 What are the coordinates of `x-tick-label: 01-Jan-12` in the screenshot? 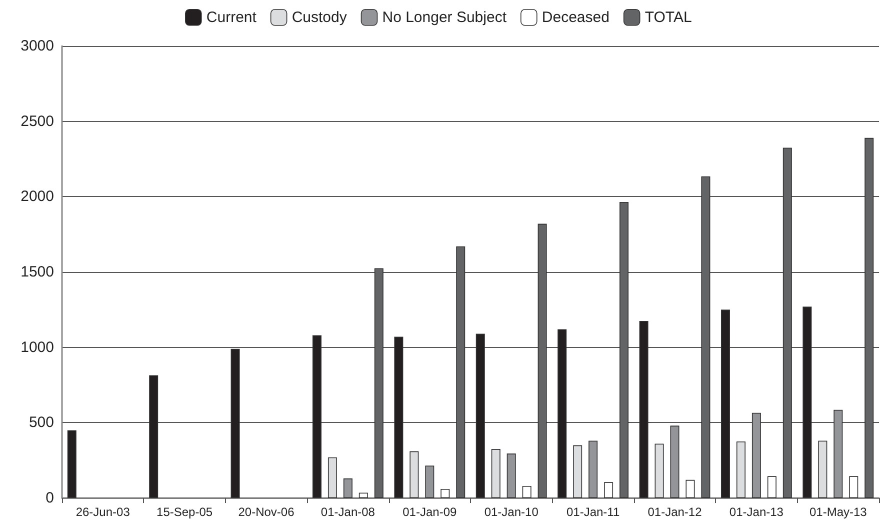 It's located at (675, 512).